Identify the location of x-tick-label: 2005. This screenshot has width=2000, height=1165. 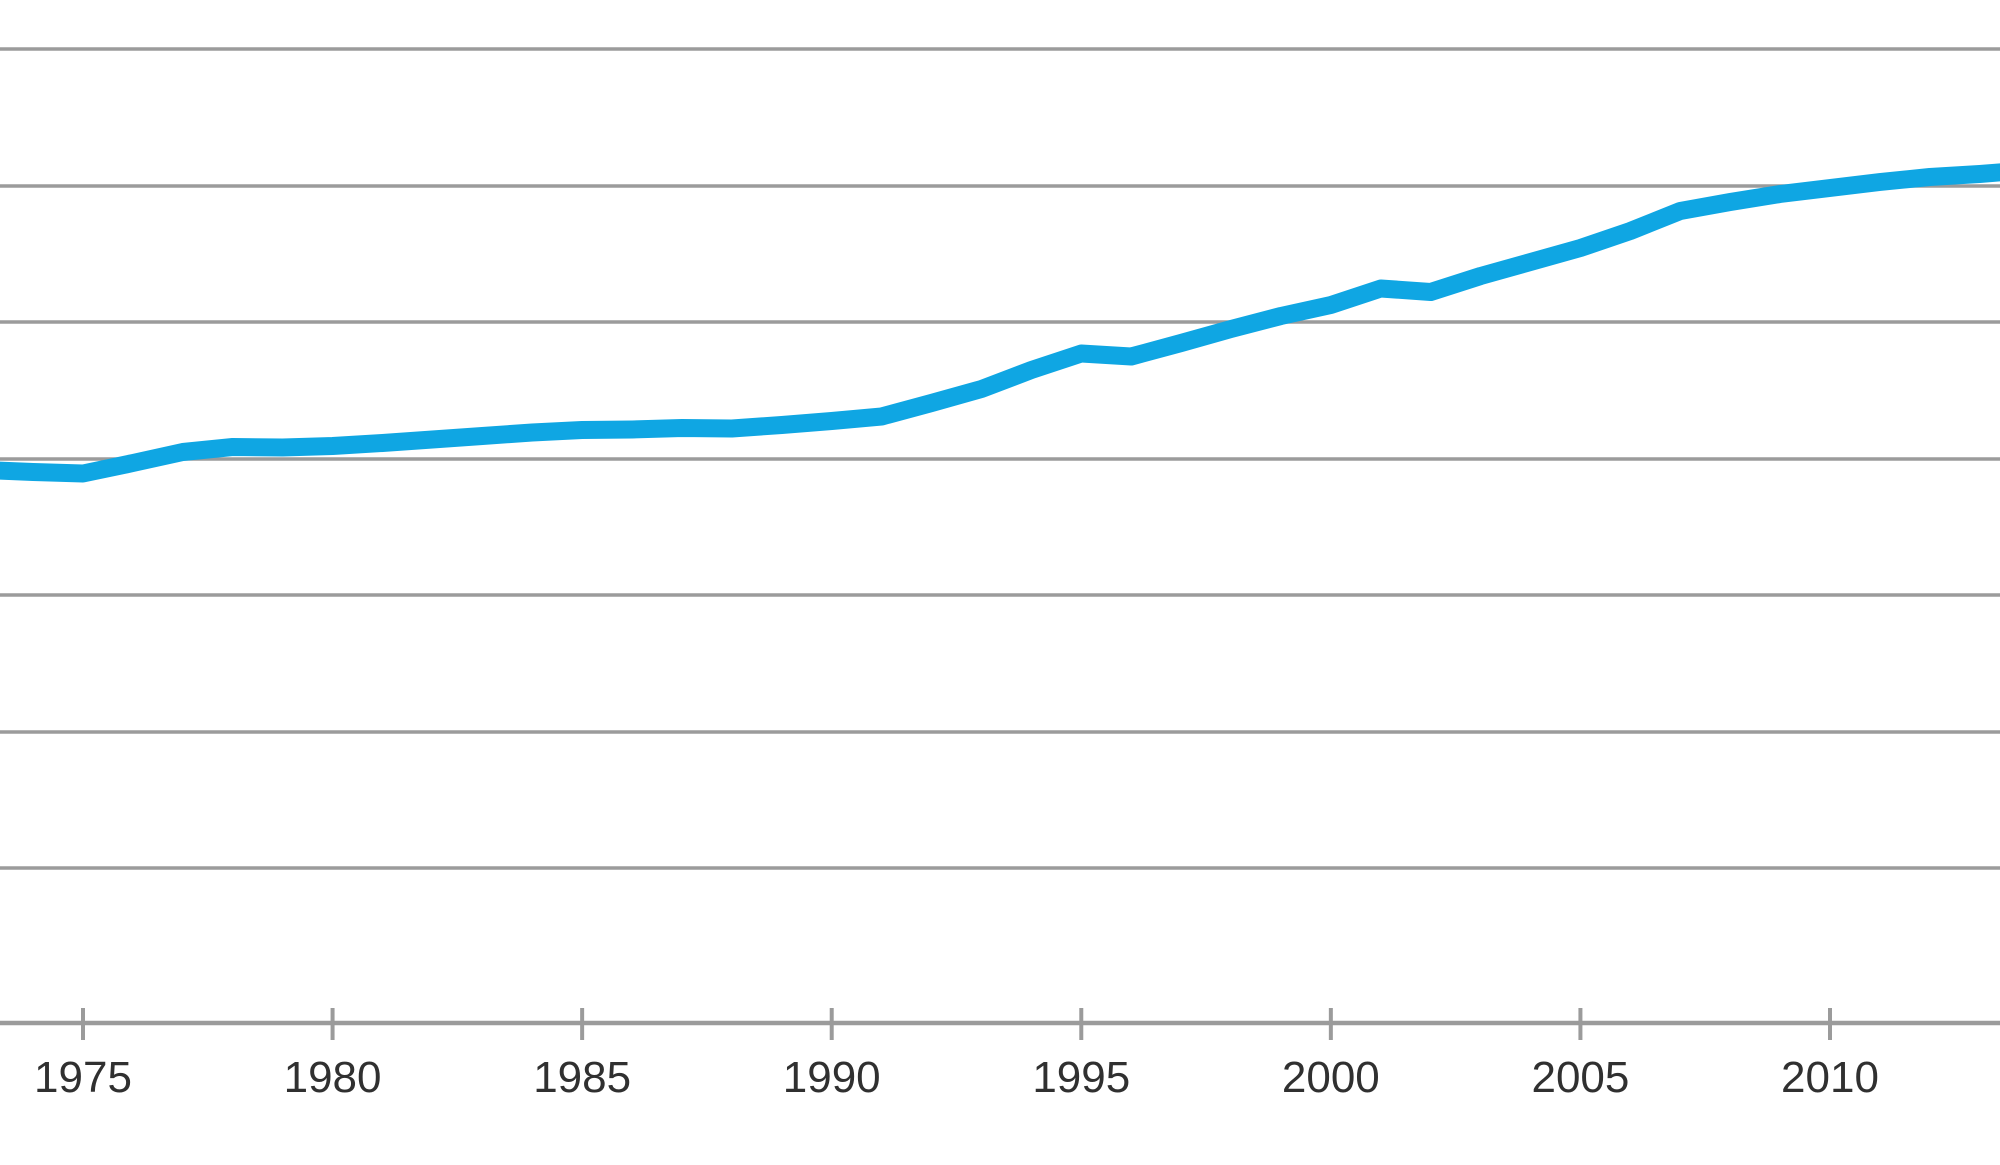
(1580, 1077).